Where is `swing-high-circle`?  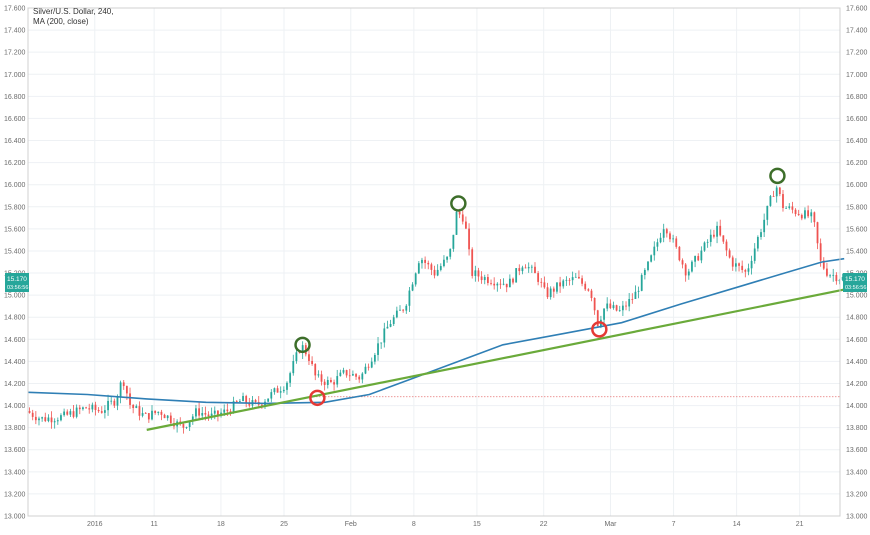 swing-high-circle is located at coordinates (302, 345).